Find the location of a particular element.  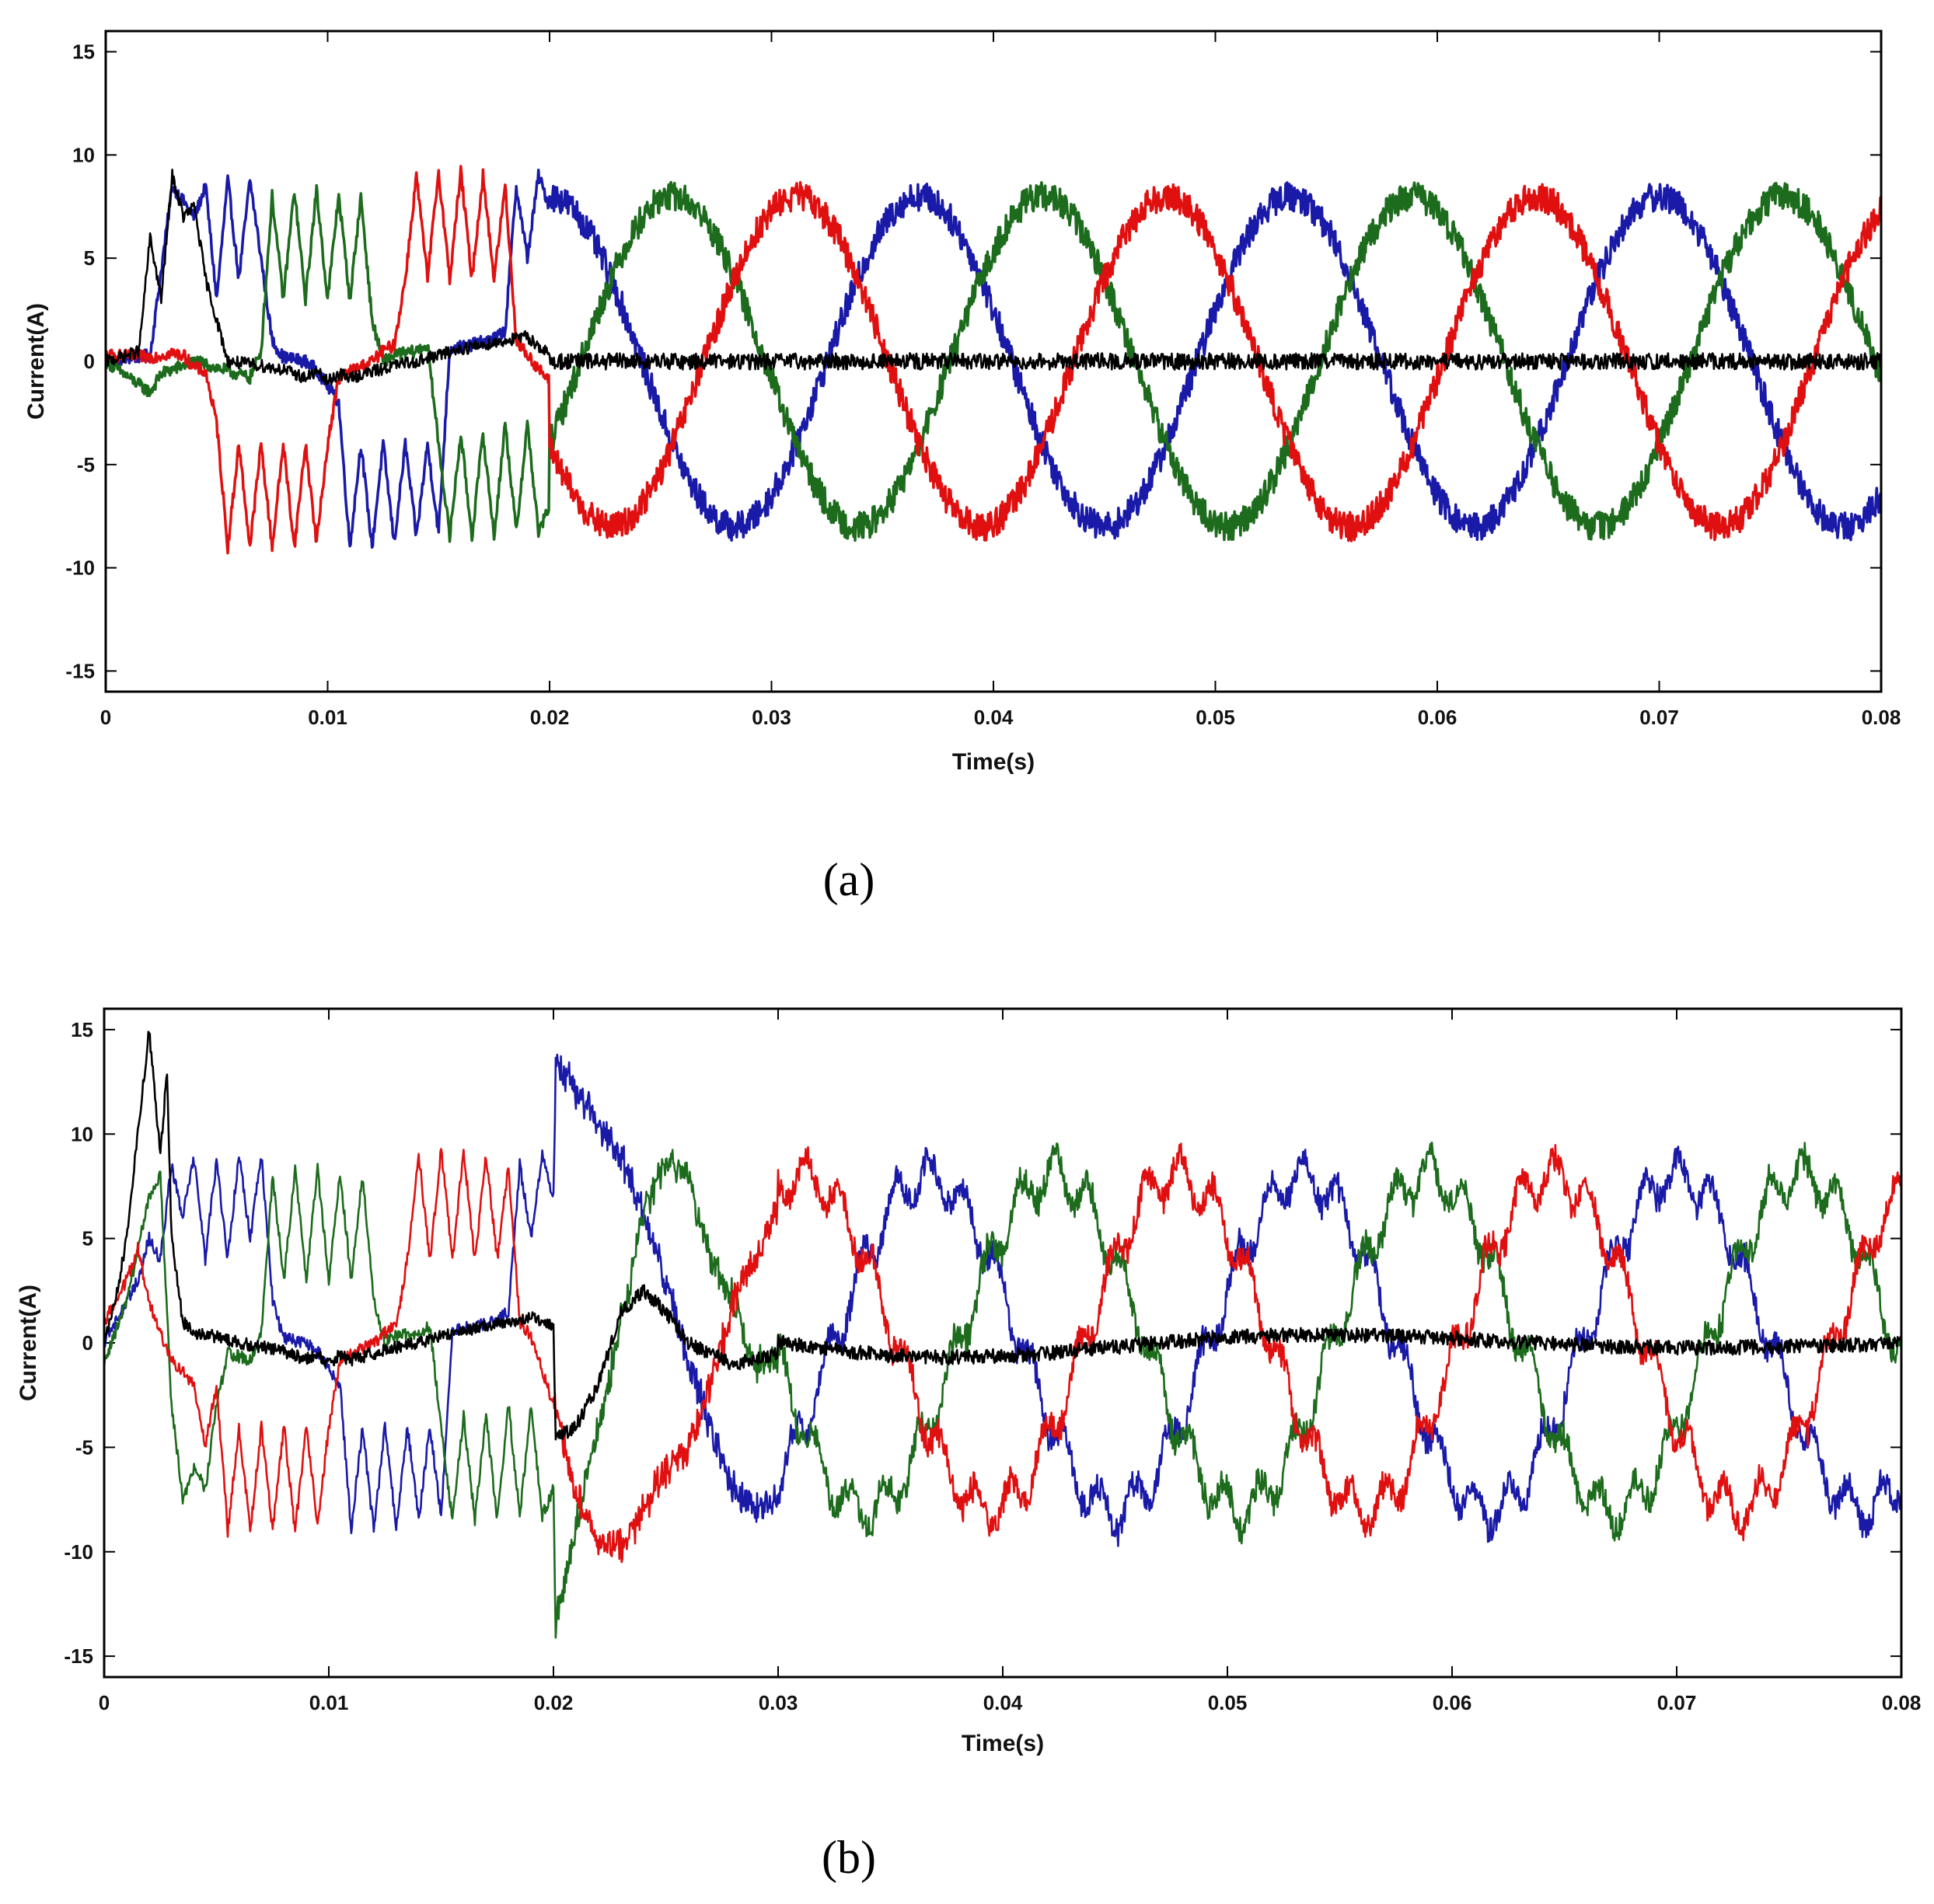

chart-b-caption: (b) is located at coordinates (849, 1857).